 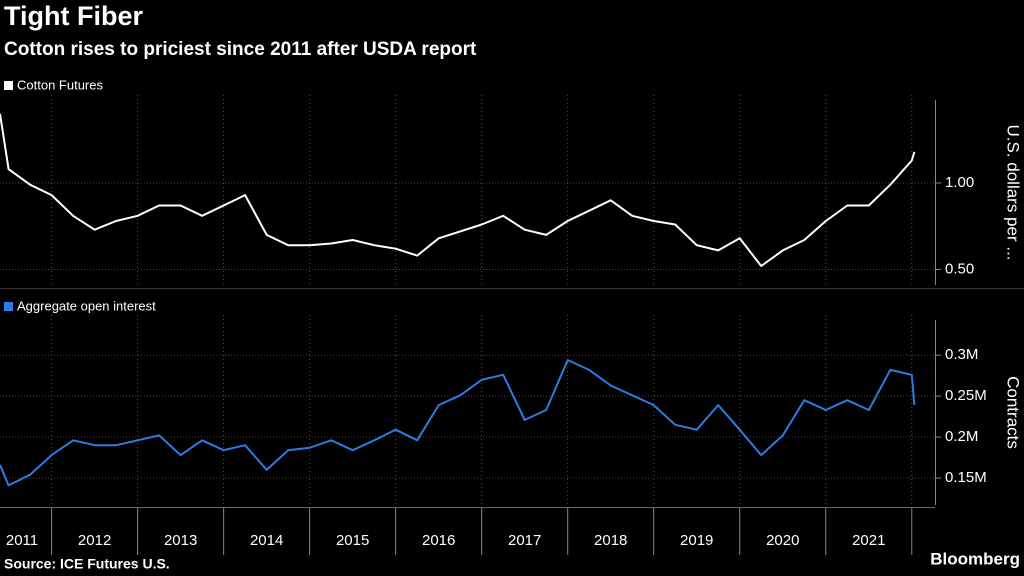 I want to click on x-tick-label: 2017, so click(x=524, y=540).